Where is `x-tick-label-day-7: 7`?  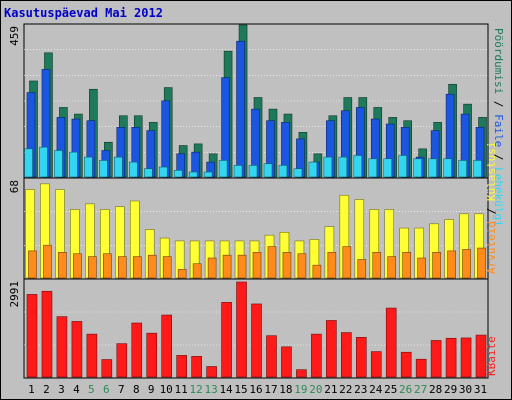
x-tick-label-day-7: 7 is located at coordinates (121, 389).